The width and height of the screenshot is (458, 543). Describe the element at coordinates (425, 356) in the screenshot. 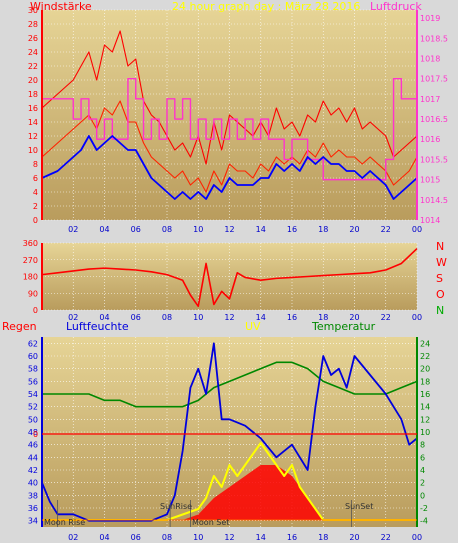

I see `y-right-tick-label: 22` at that location.